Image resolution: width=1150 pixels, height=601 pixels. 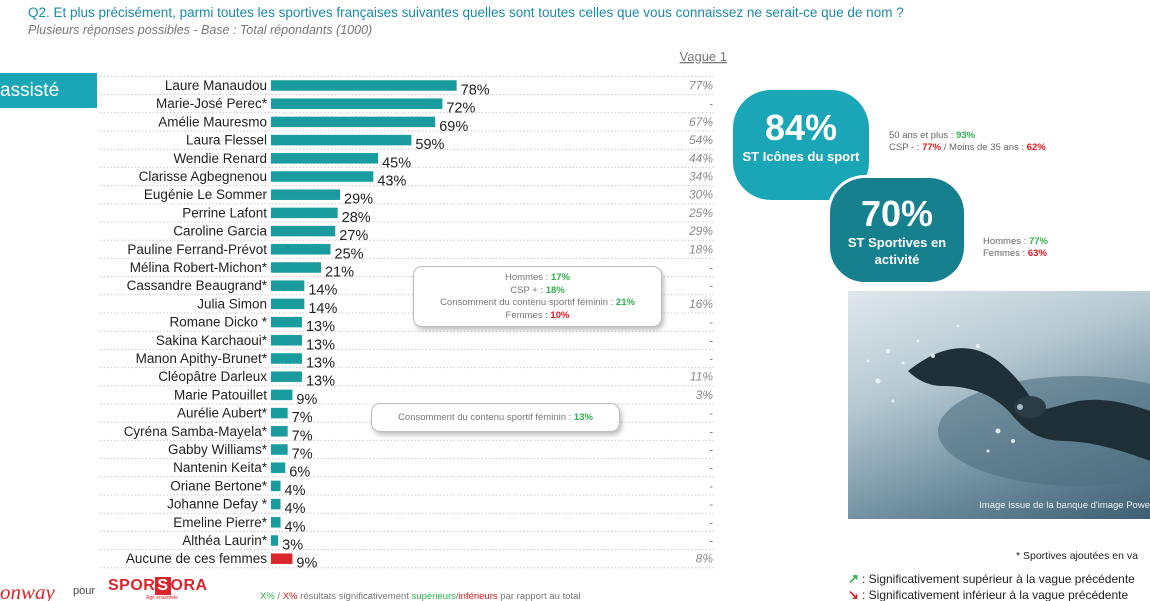 What do you see at coordinates (701, 177) in the screenshot?
I see `previous-wave-value: 34%` at bounding box center [701, 177].